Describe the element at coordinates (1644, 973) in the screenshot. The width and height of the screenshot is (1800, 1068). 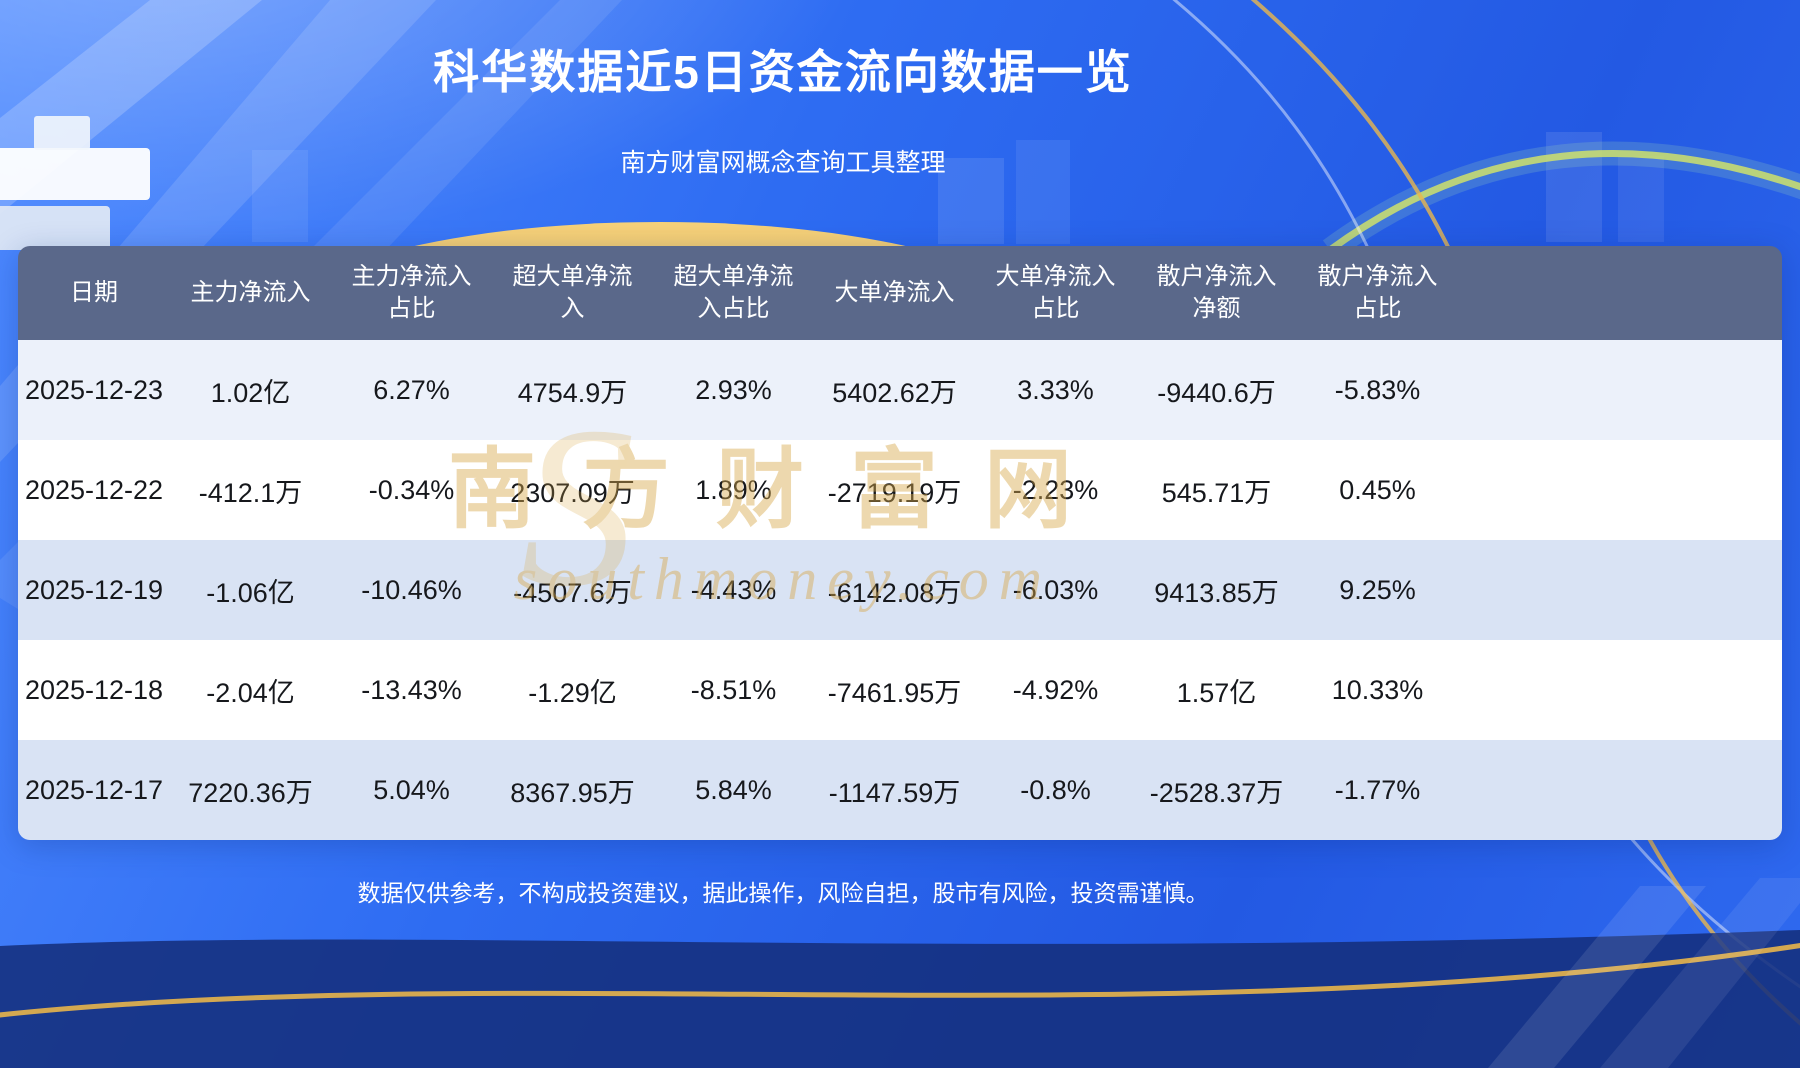
I see `bottom-right-diagonals` at that location.